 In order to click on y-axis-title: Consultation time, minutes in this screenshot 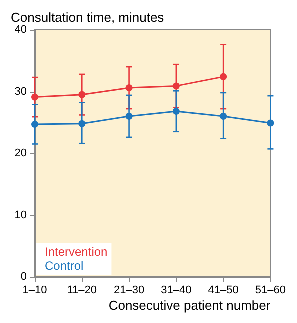, I will do `click(88, 17)`.